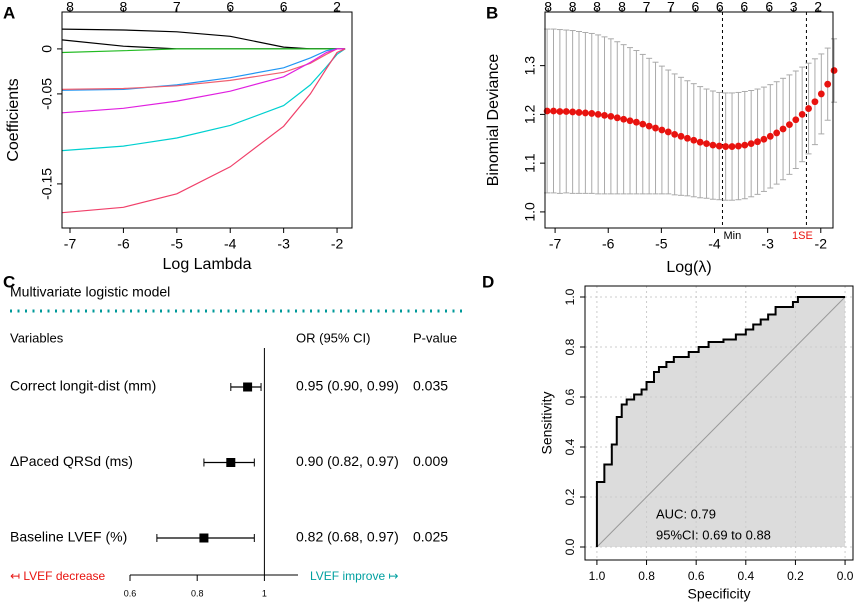  What do you see at coordinates (492, 12) in the screenshot?
I see `panel-letter: B` at bounding box center [492, 12].